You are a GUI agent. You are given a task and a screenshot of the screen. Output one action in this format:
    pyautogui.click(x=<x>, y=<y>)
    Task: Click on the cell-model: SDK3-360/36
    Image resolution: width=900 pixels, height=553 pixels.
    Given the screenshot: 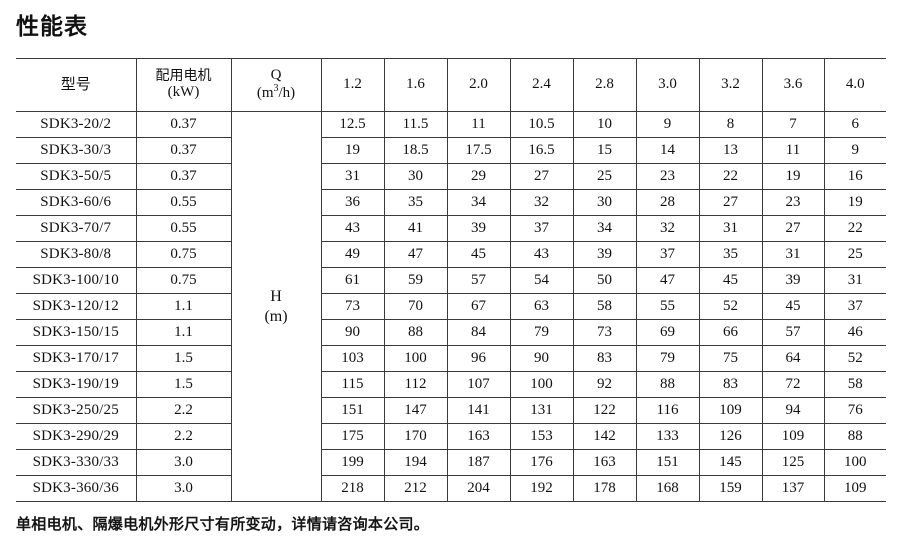 What is the action you would take?
    pyautogui.click(x=76, y=488)
    